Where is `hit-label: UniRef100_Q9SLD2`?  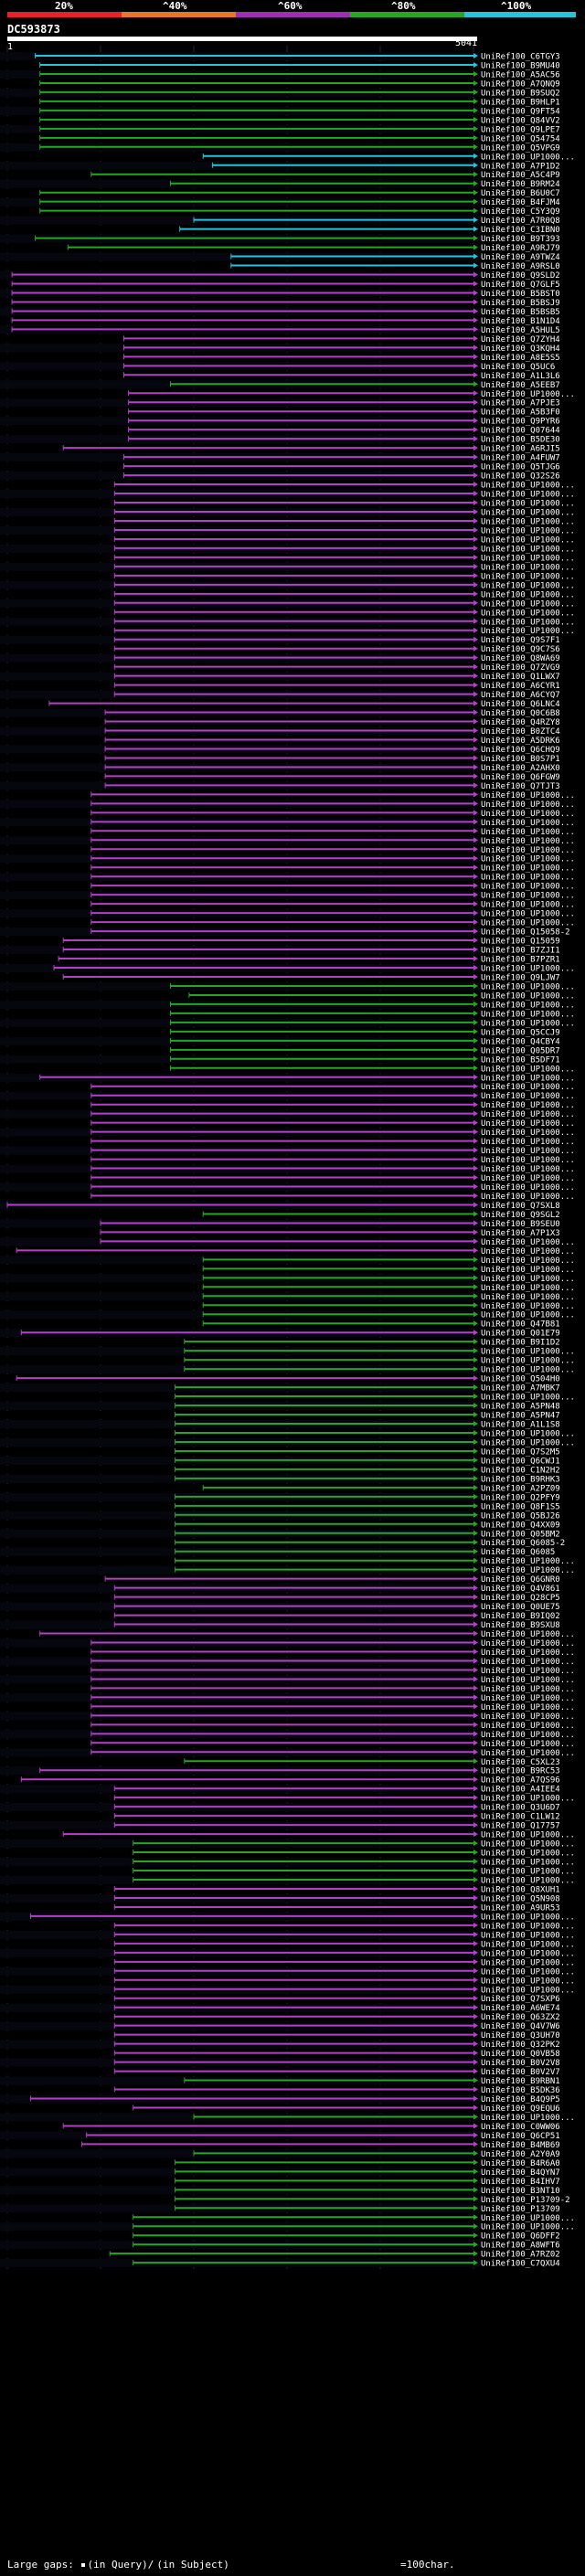
hit-label: UniRef100_Q9SLD2 is located at coordinates (520, 276).